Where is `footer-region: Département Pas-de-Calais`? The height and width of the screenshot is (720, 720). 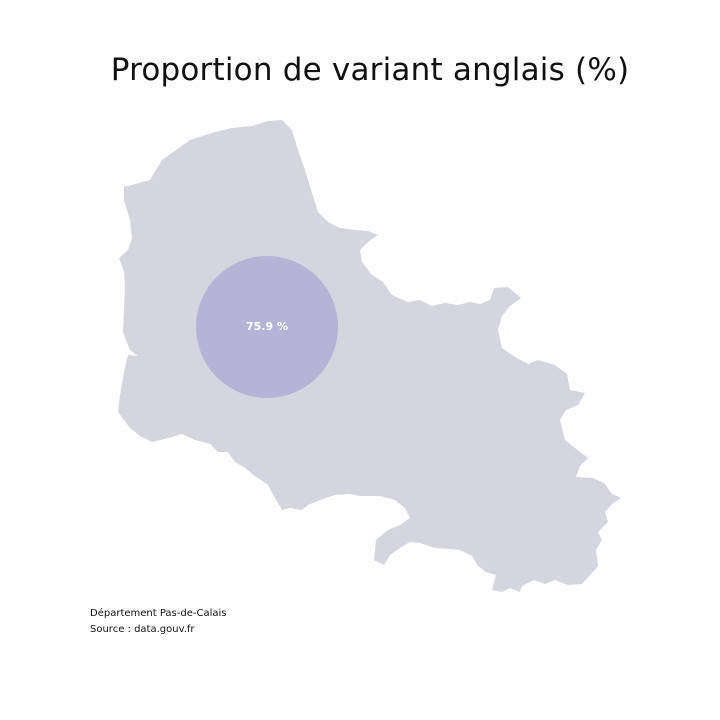
footer-region: Département Pas-de-Calais is located at coordinates (158, 613).